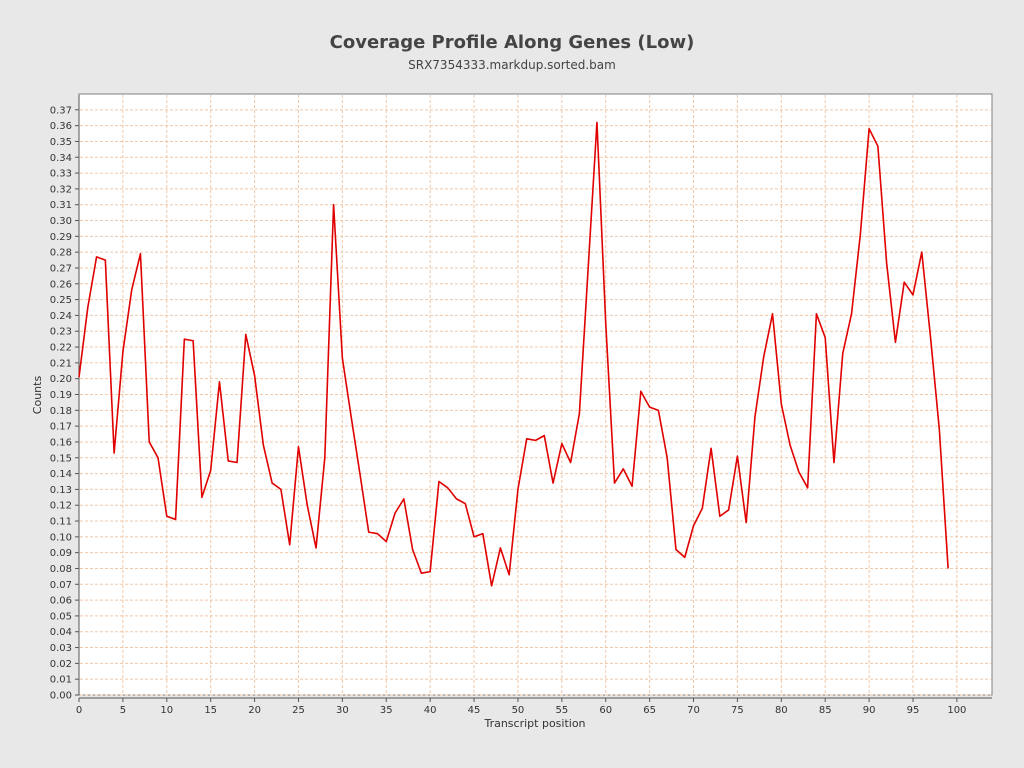 This screenshot has width=1024, height=768. I want to click on x-tick-label: 45, so click(474, 710).